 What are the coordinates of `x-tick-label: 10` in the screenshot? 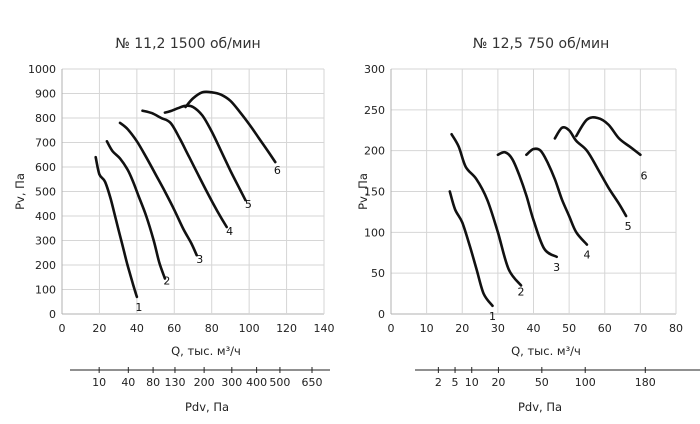 It's located at (427, 328).